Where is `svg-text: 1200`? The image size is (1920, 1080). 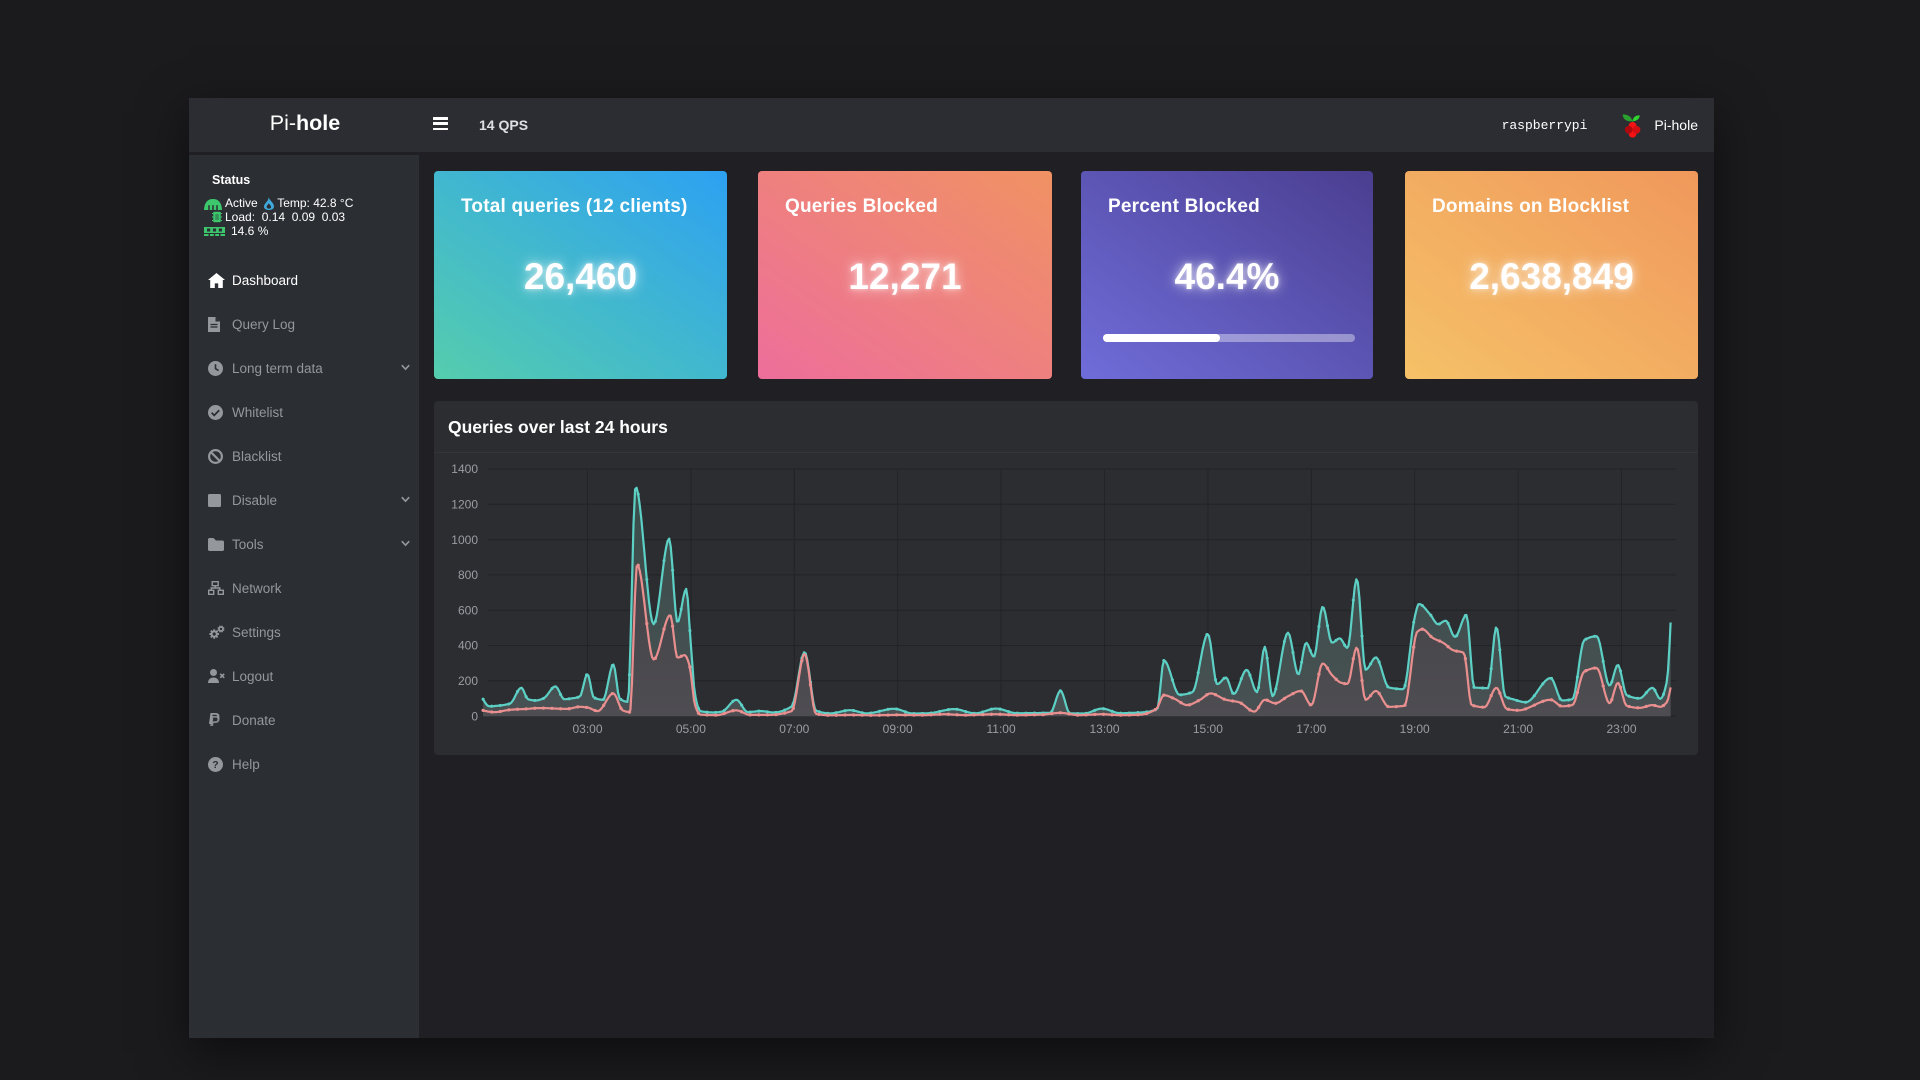 svg-text: 1200 is located at coordinates (464, 505).